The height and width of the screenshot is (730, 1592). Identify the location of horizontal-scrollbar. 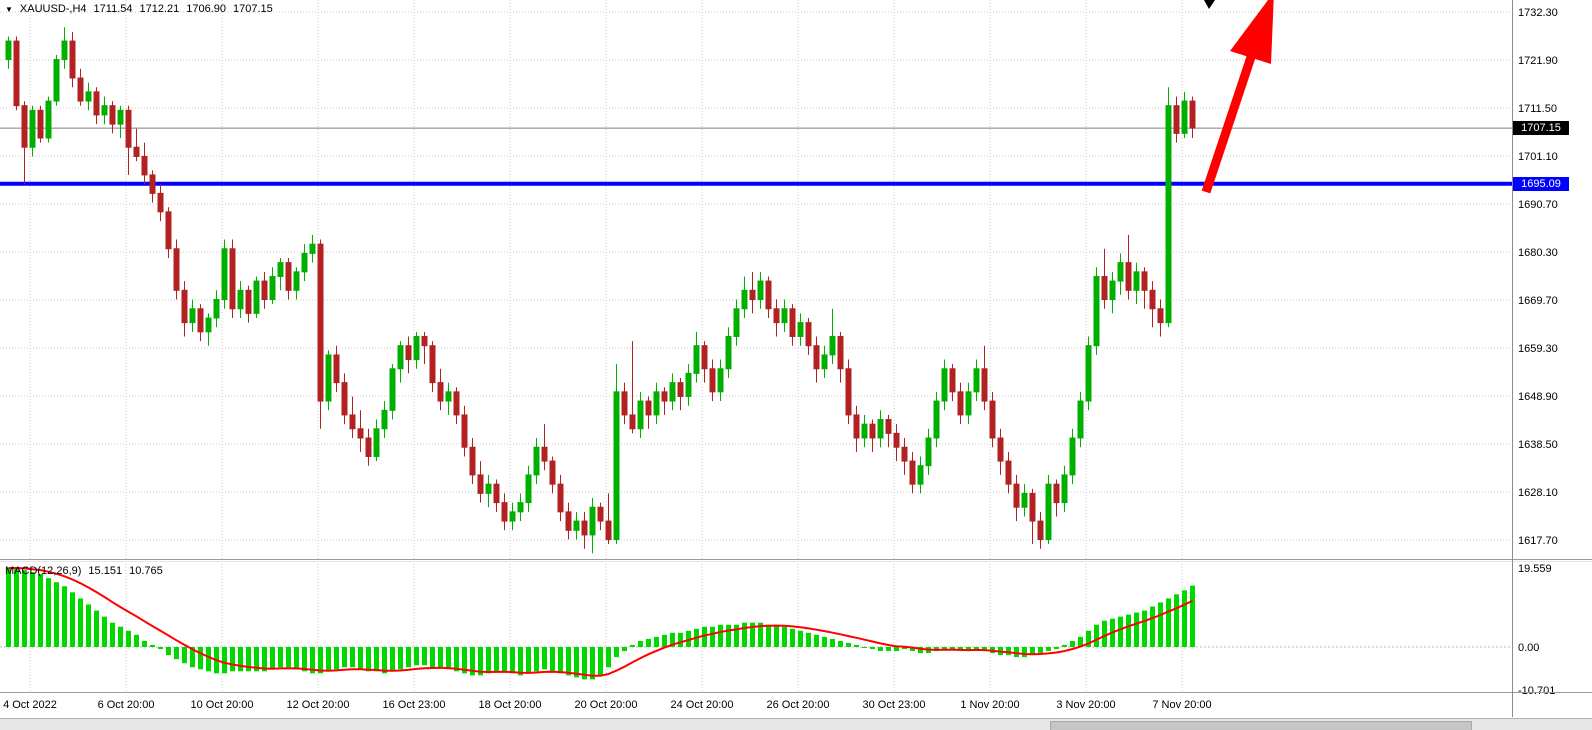
(796, 724).